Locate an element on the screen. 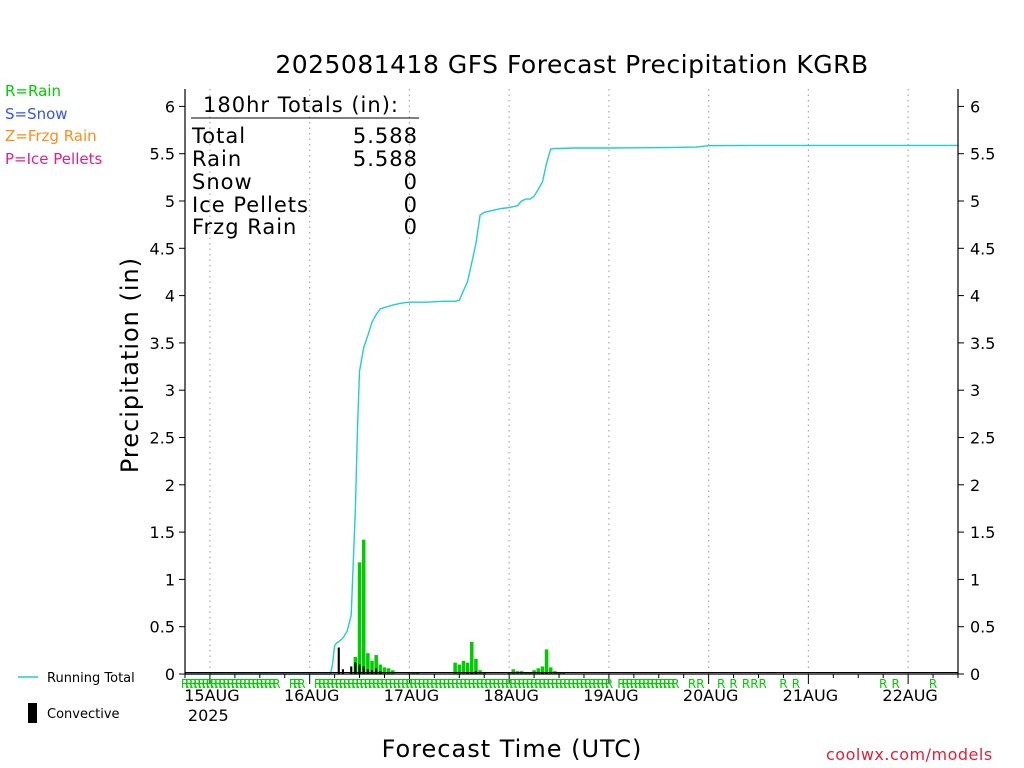 This screenshot has height=768, width=1024. y-tick-label-right: 3 is located at coordinates (975, 390).